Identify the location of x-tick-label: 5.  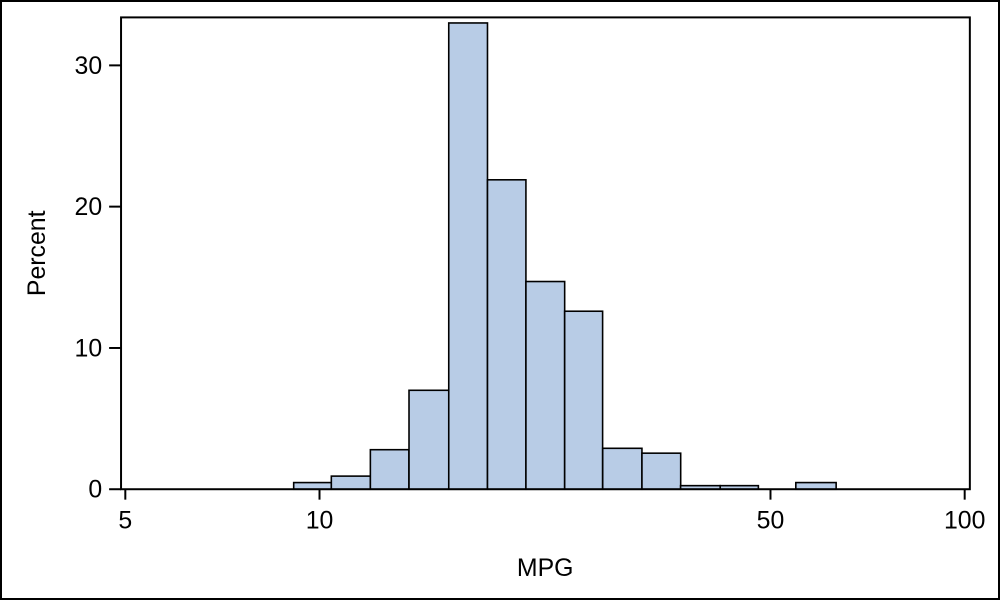
(125, 520).